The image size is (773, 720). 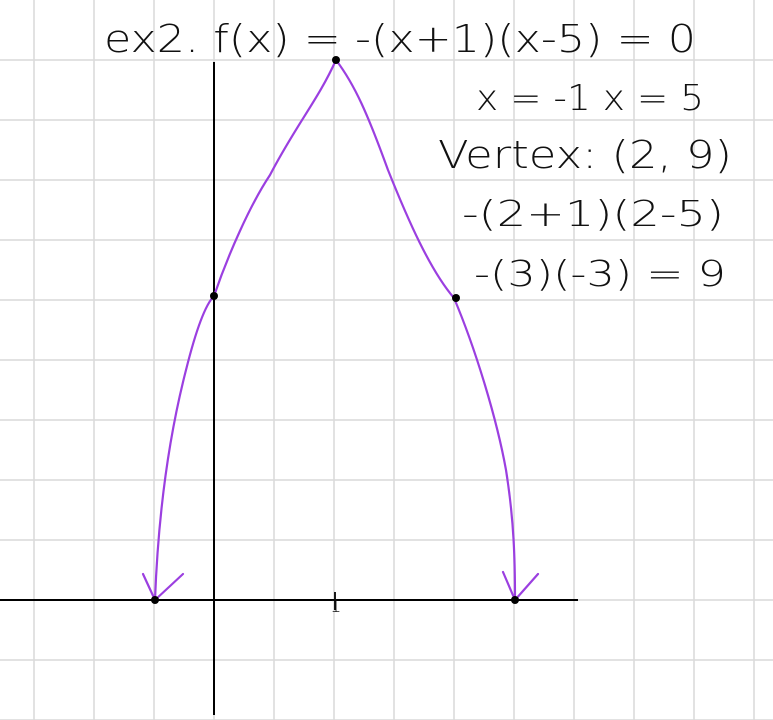 I want to click on calc-step-1: -(2+1)(2-5), so click(x=593, y=214).